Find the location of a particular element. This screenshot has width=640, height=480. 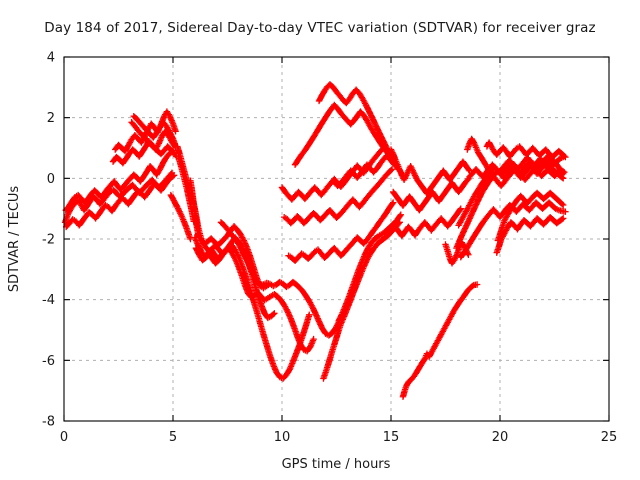

y-axis-label: SDTVAR / TECUs is located at coordinates (14, 239).